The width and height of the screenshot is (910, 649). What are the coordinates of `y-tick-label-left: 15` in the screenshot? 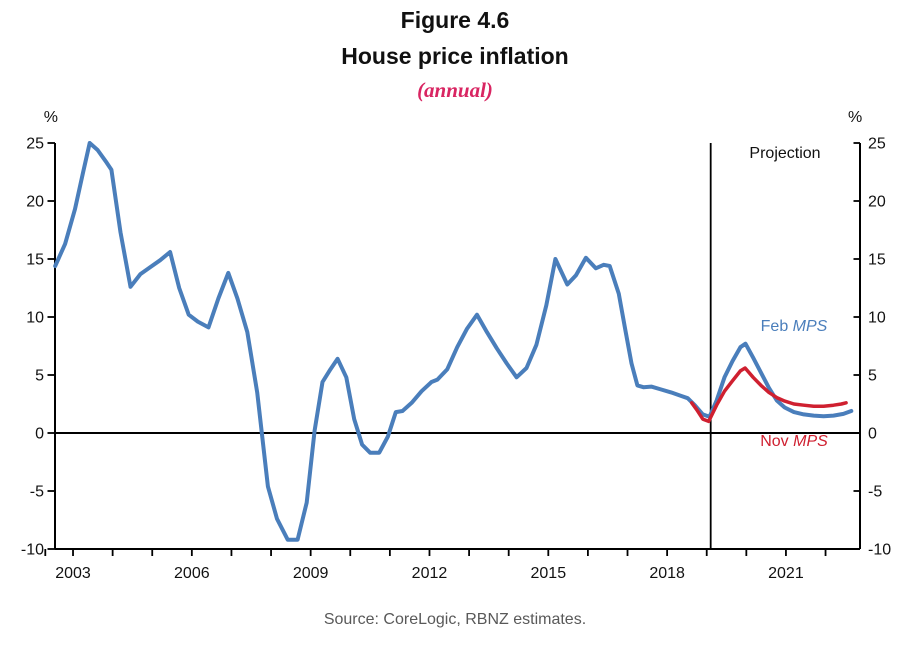 It's located at (35, 260).